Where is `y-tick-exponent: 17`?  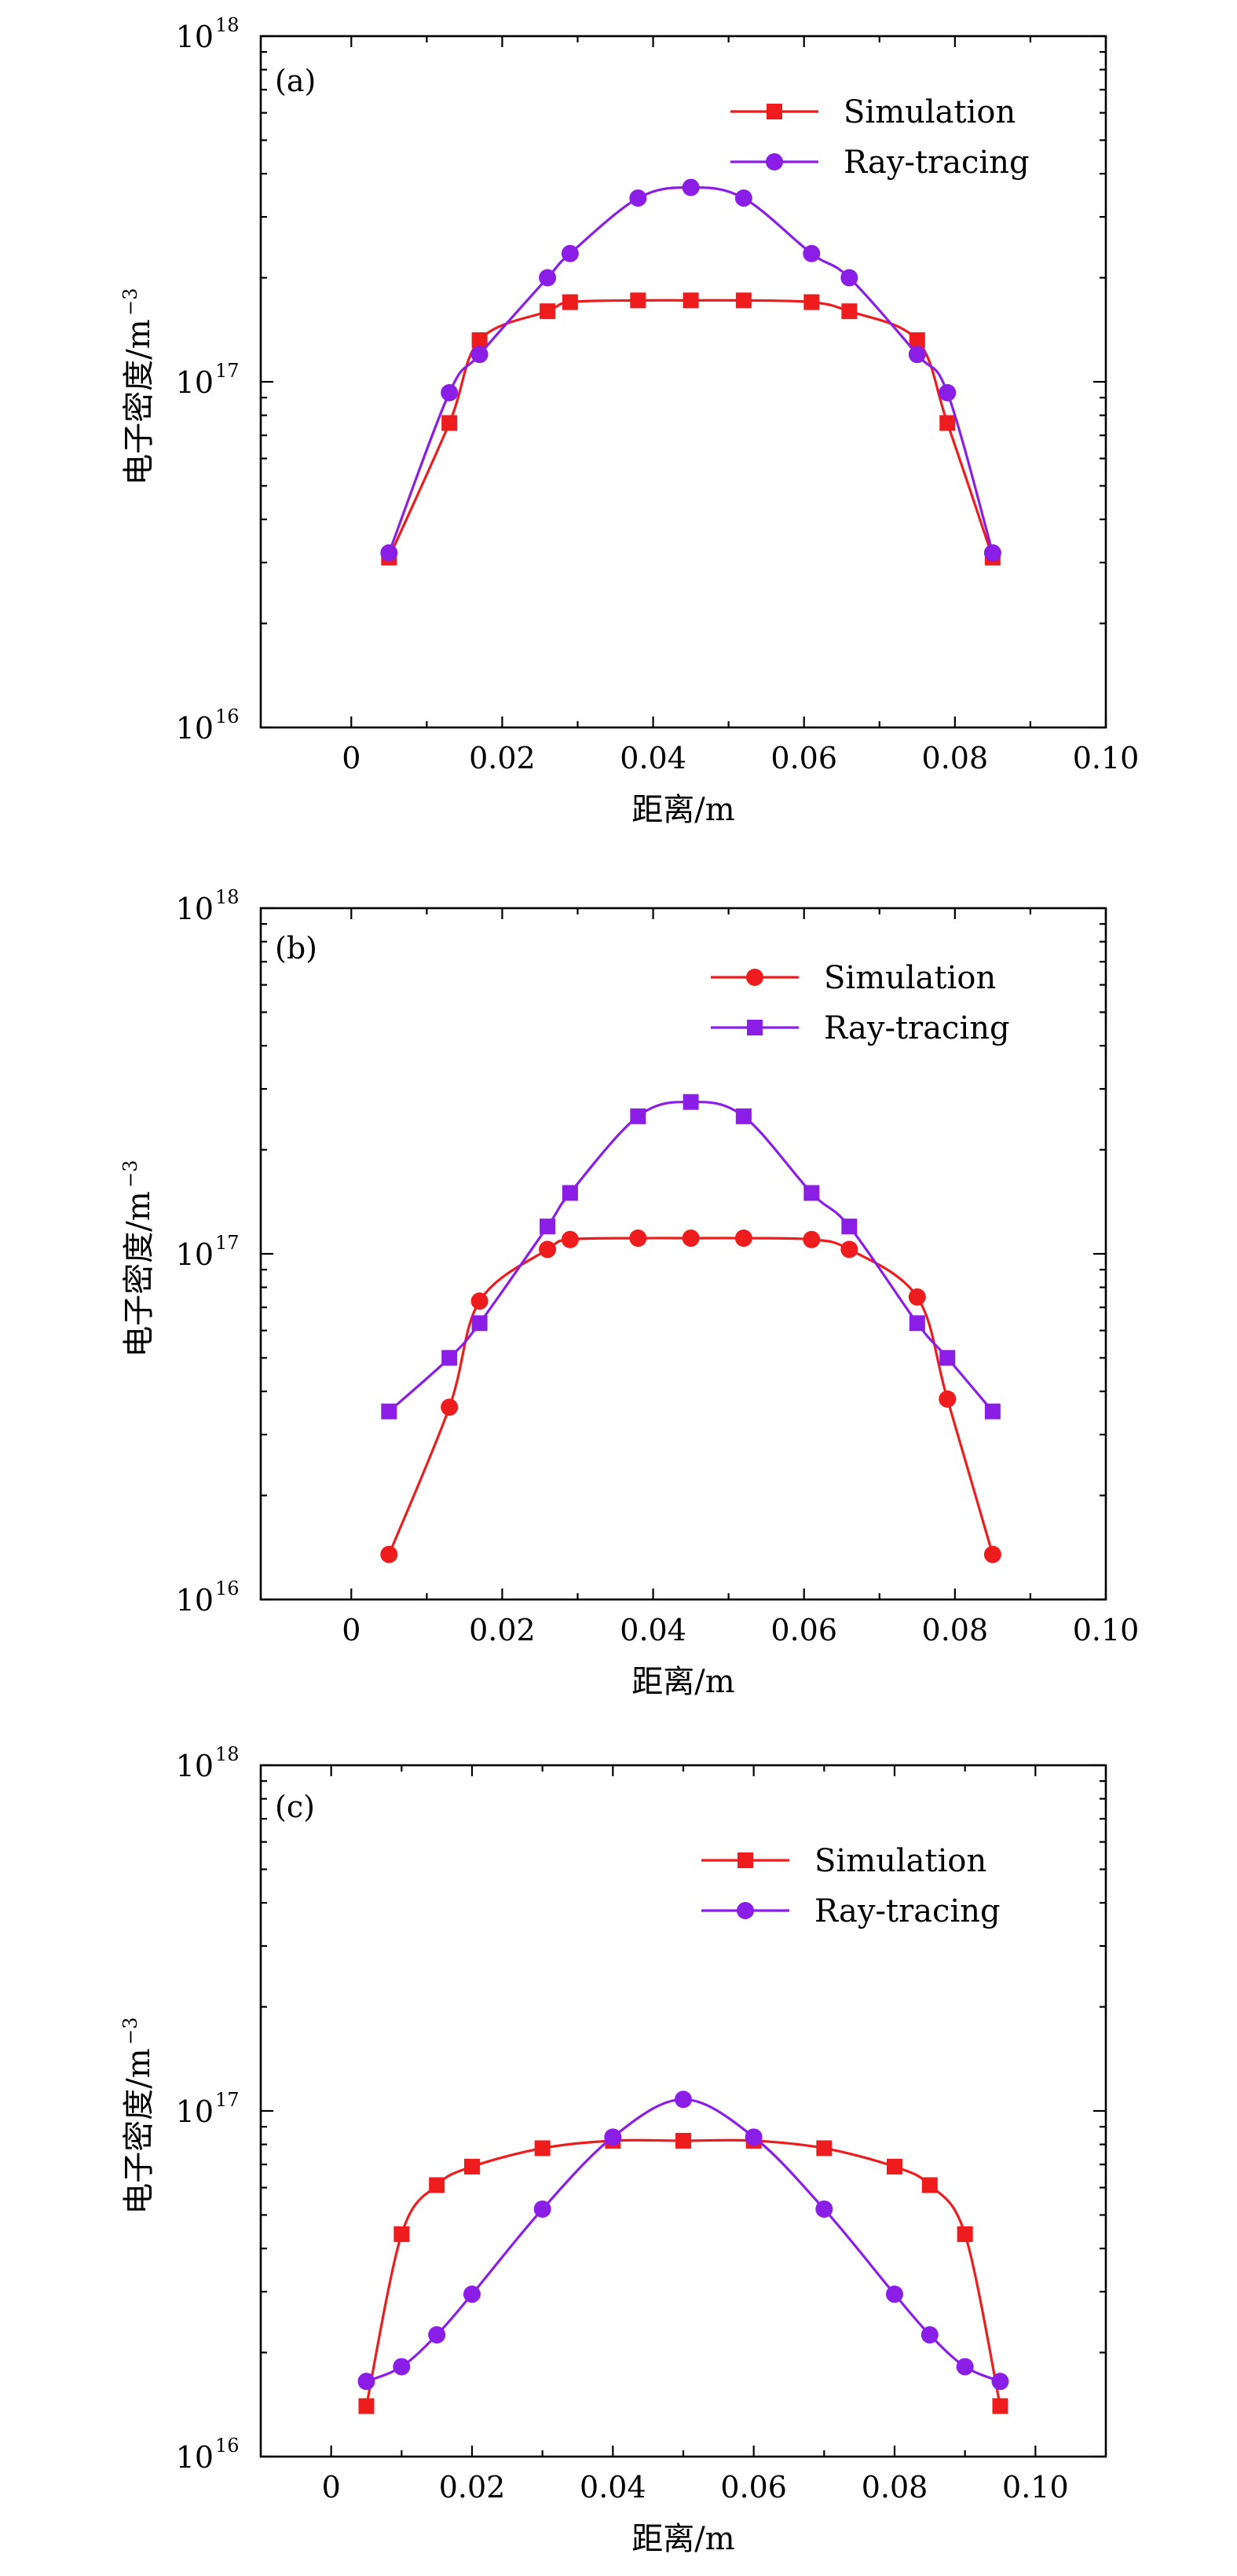 y-tick-exponent: 17 is located at coordinates (228, 371).